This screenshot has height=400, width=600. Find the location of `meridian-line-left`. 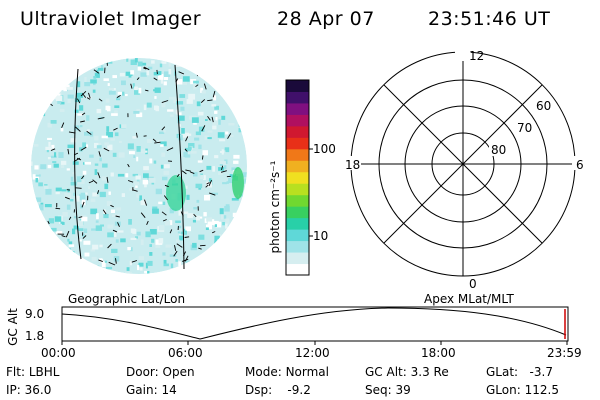

meridian-line-left is located at coordinates (78, 164).